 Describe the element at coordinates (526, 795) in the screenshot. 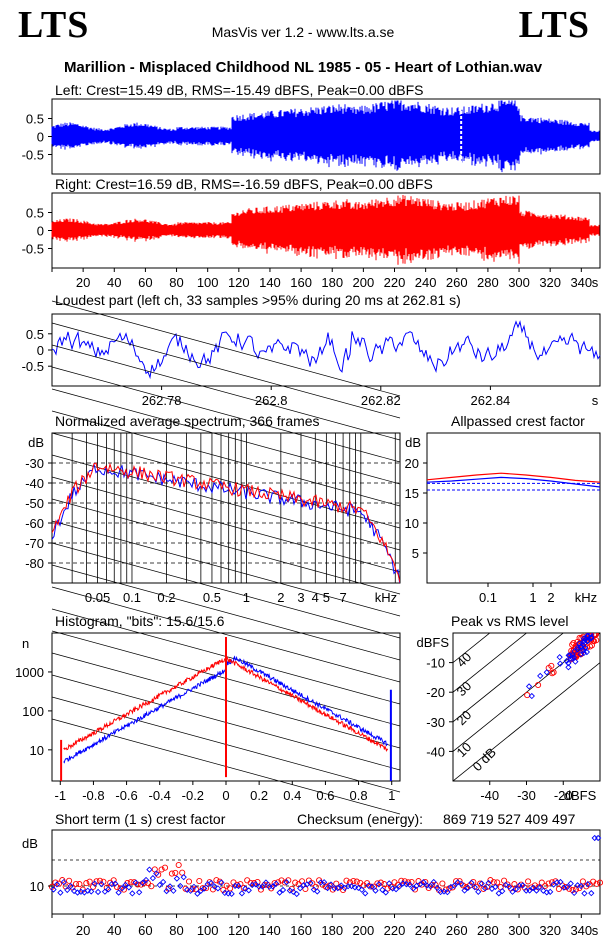

I see `peakrms-xtick-label: -30` at that location.